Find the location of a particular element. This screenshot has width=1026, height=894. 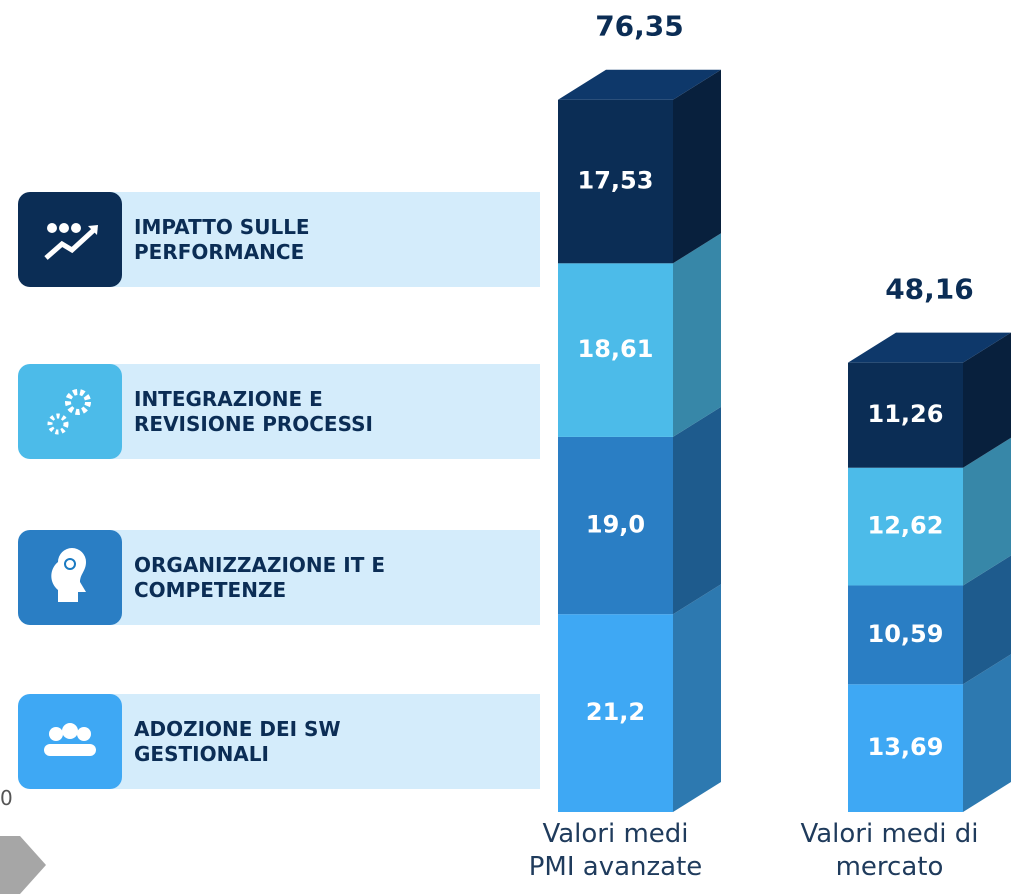

value-label: 11,26 is located at coordinates (906, 414).